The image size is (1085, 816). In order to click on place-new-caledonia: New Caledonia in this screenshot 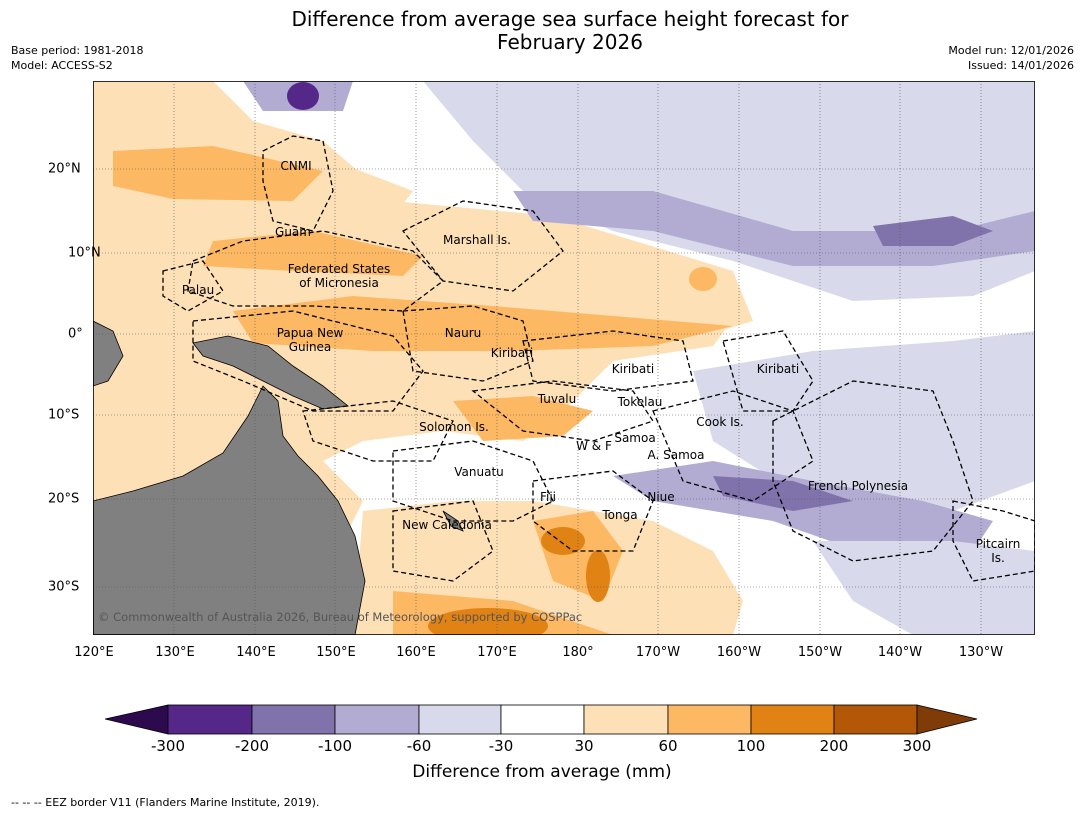, I will do `click(447, 525)`.